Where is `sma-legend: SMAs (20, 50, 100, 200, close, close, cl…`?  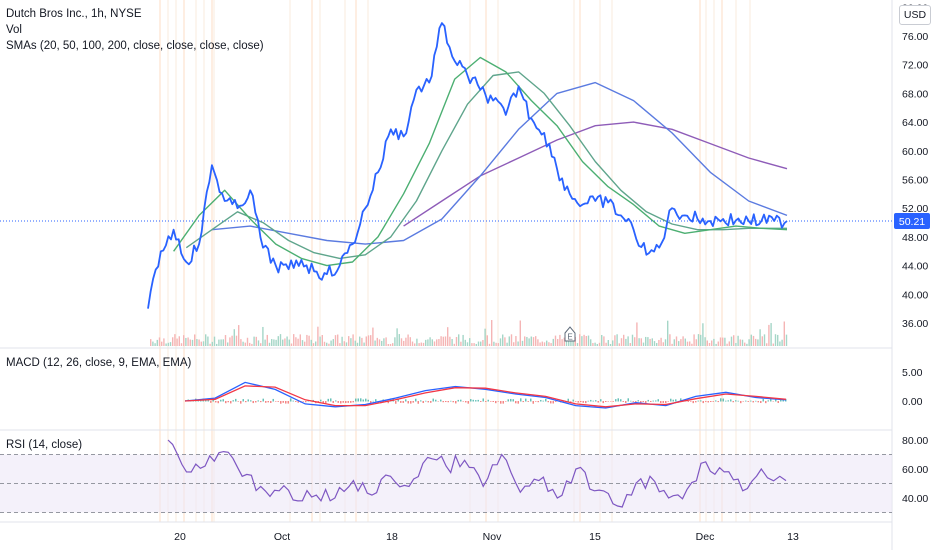
sma-legend: SMAs (20, 50, 100, 200, close, close, cl… is located at coordinates (135, 46).